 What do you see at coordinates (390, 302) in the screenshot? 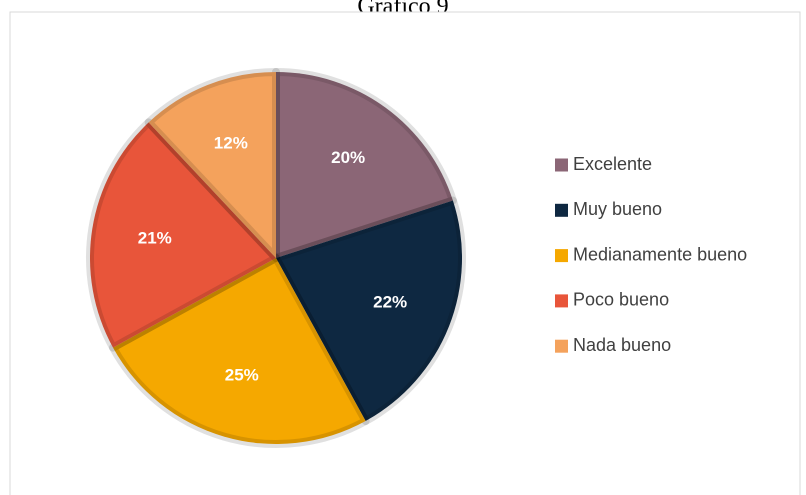
I see `data-label: 22%` at bounding box center [390, 302].